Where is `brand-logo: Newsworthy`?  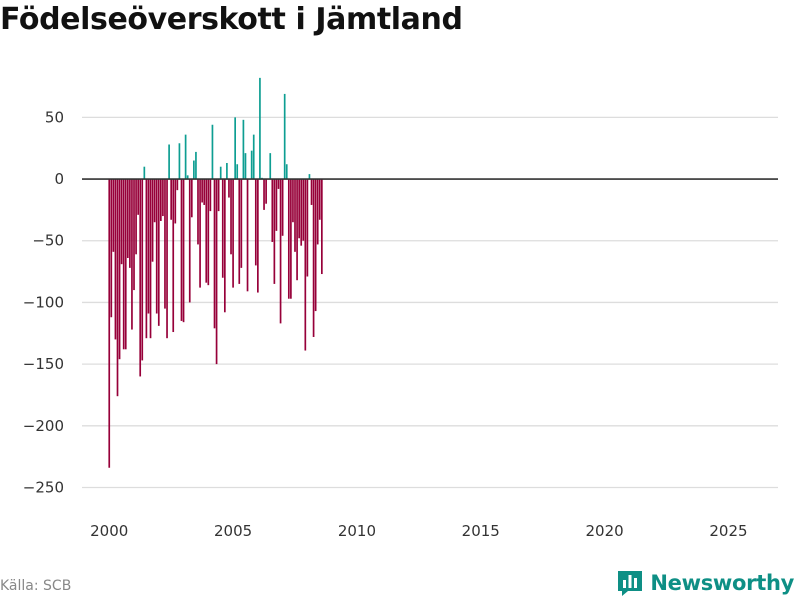 brand-logo: Newsworthy is located at coordinates (705, 583).